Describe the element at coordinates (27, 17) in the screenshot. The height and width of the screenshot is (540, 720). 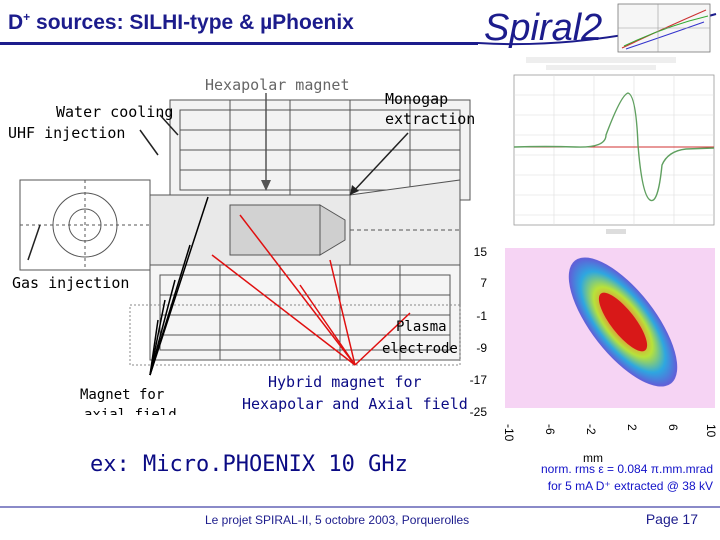
I see `title-sup: +` at that location.